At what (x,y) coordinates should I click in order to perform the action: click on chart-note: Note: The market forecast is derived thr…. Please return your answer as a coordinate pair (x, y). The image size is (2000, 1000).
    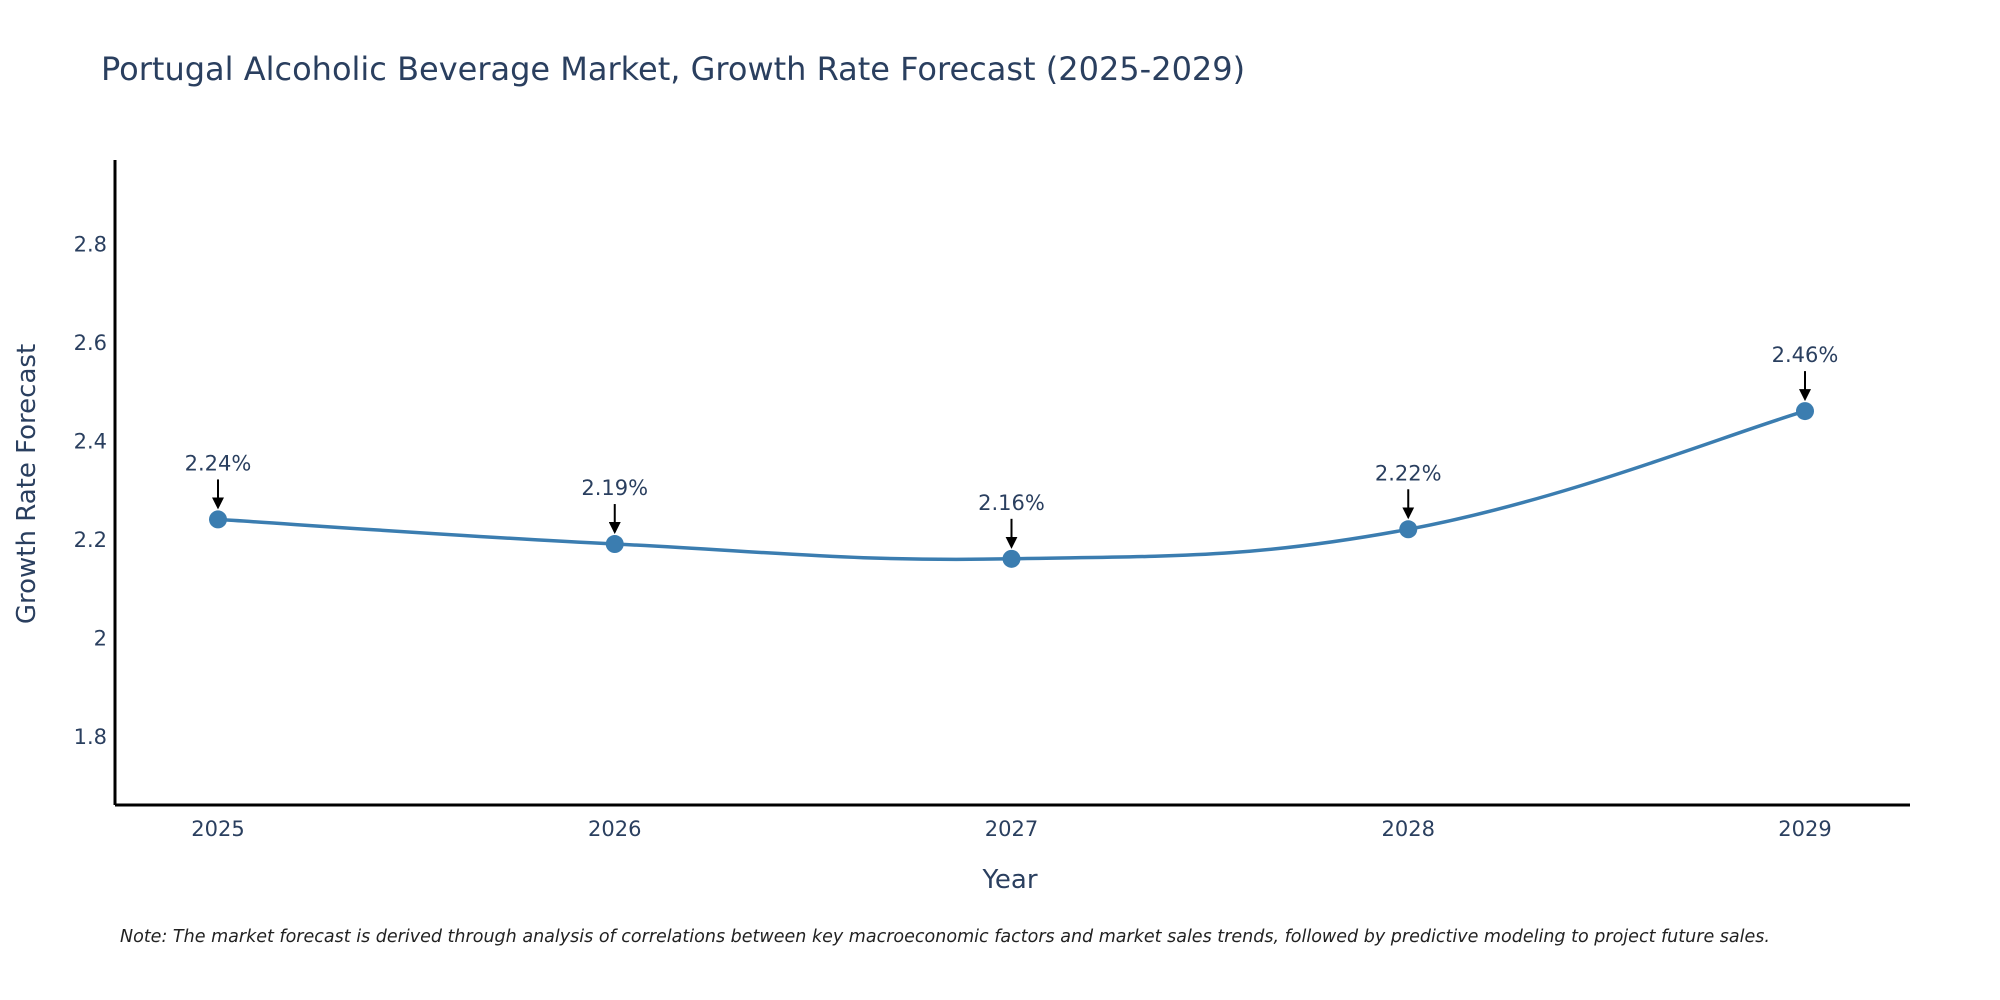
    Looking at the image, I should click on (945, 937).